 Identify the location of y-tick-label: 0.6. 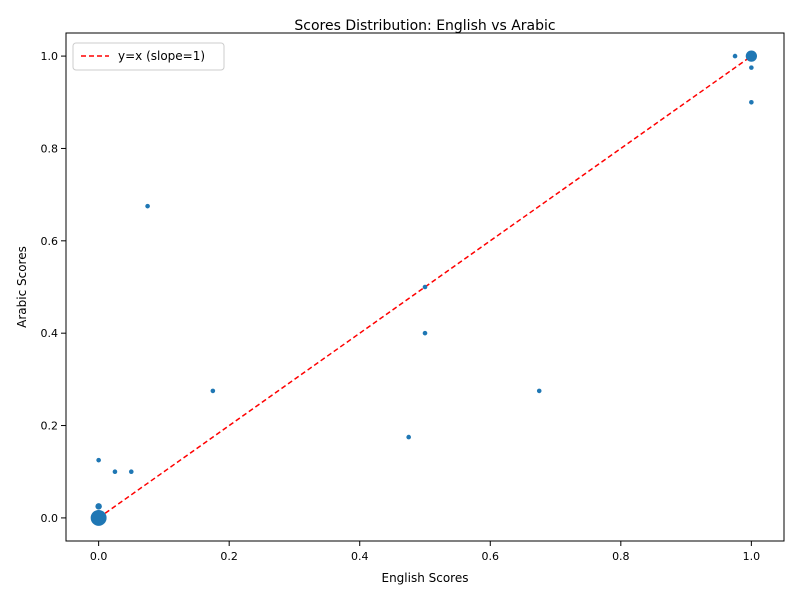
(50, 241).